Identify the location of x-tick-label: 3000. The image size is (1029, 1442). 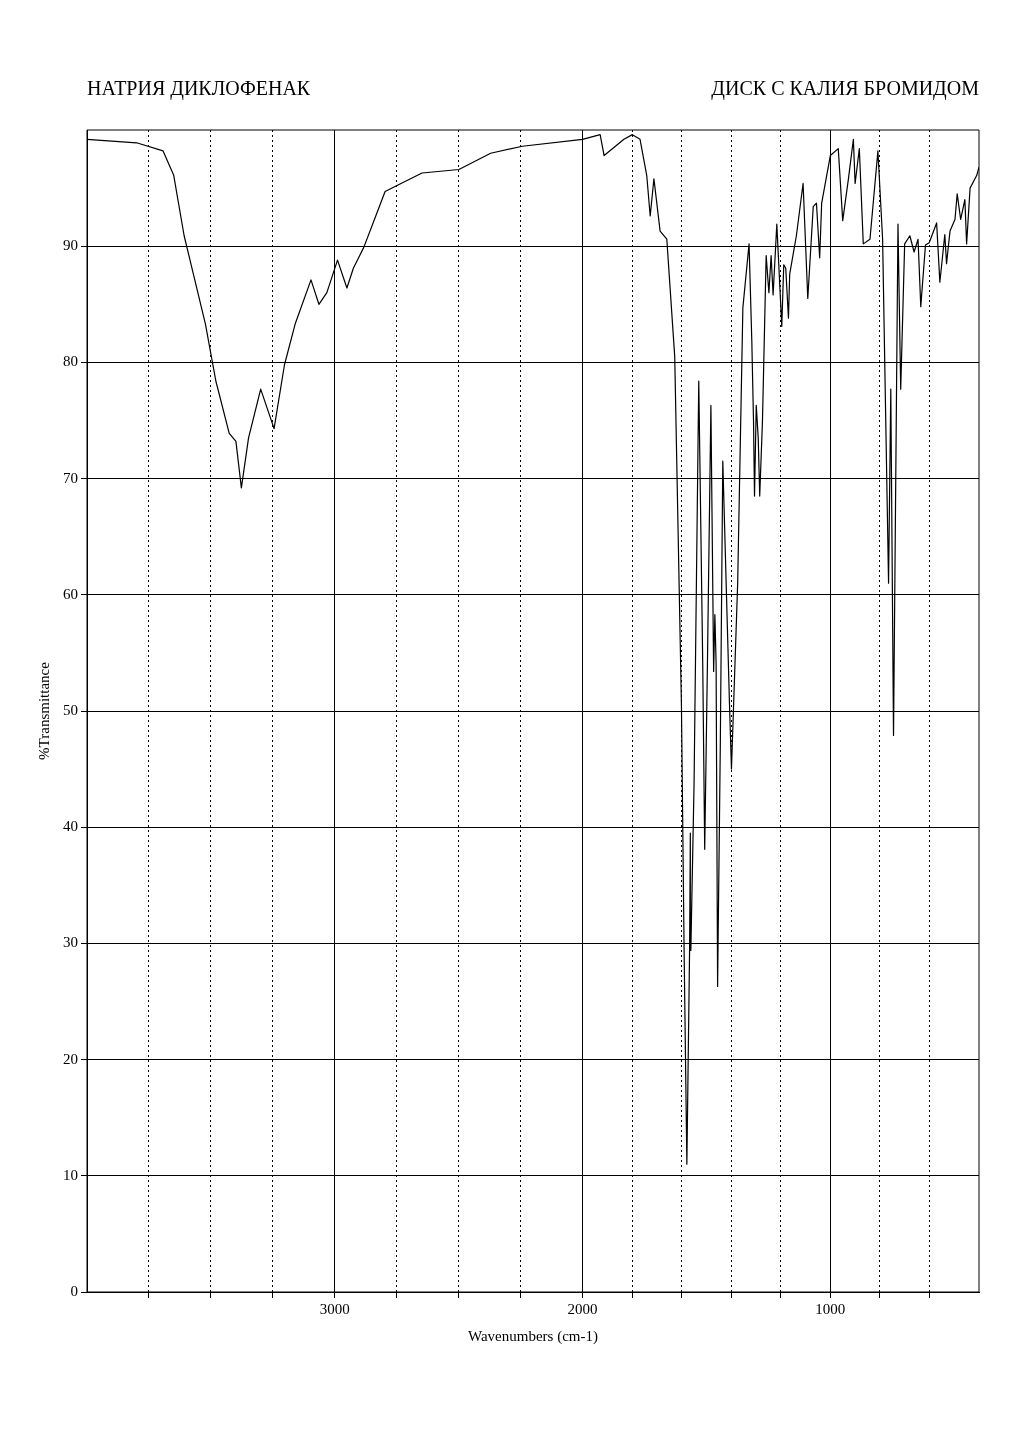
(334, 1308).